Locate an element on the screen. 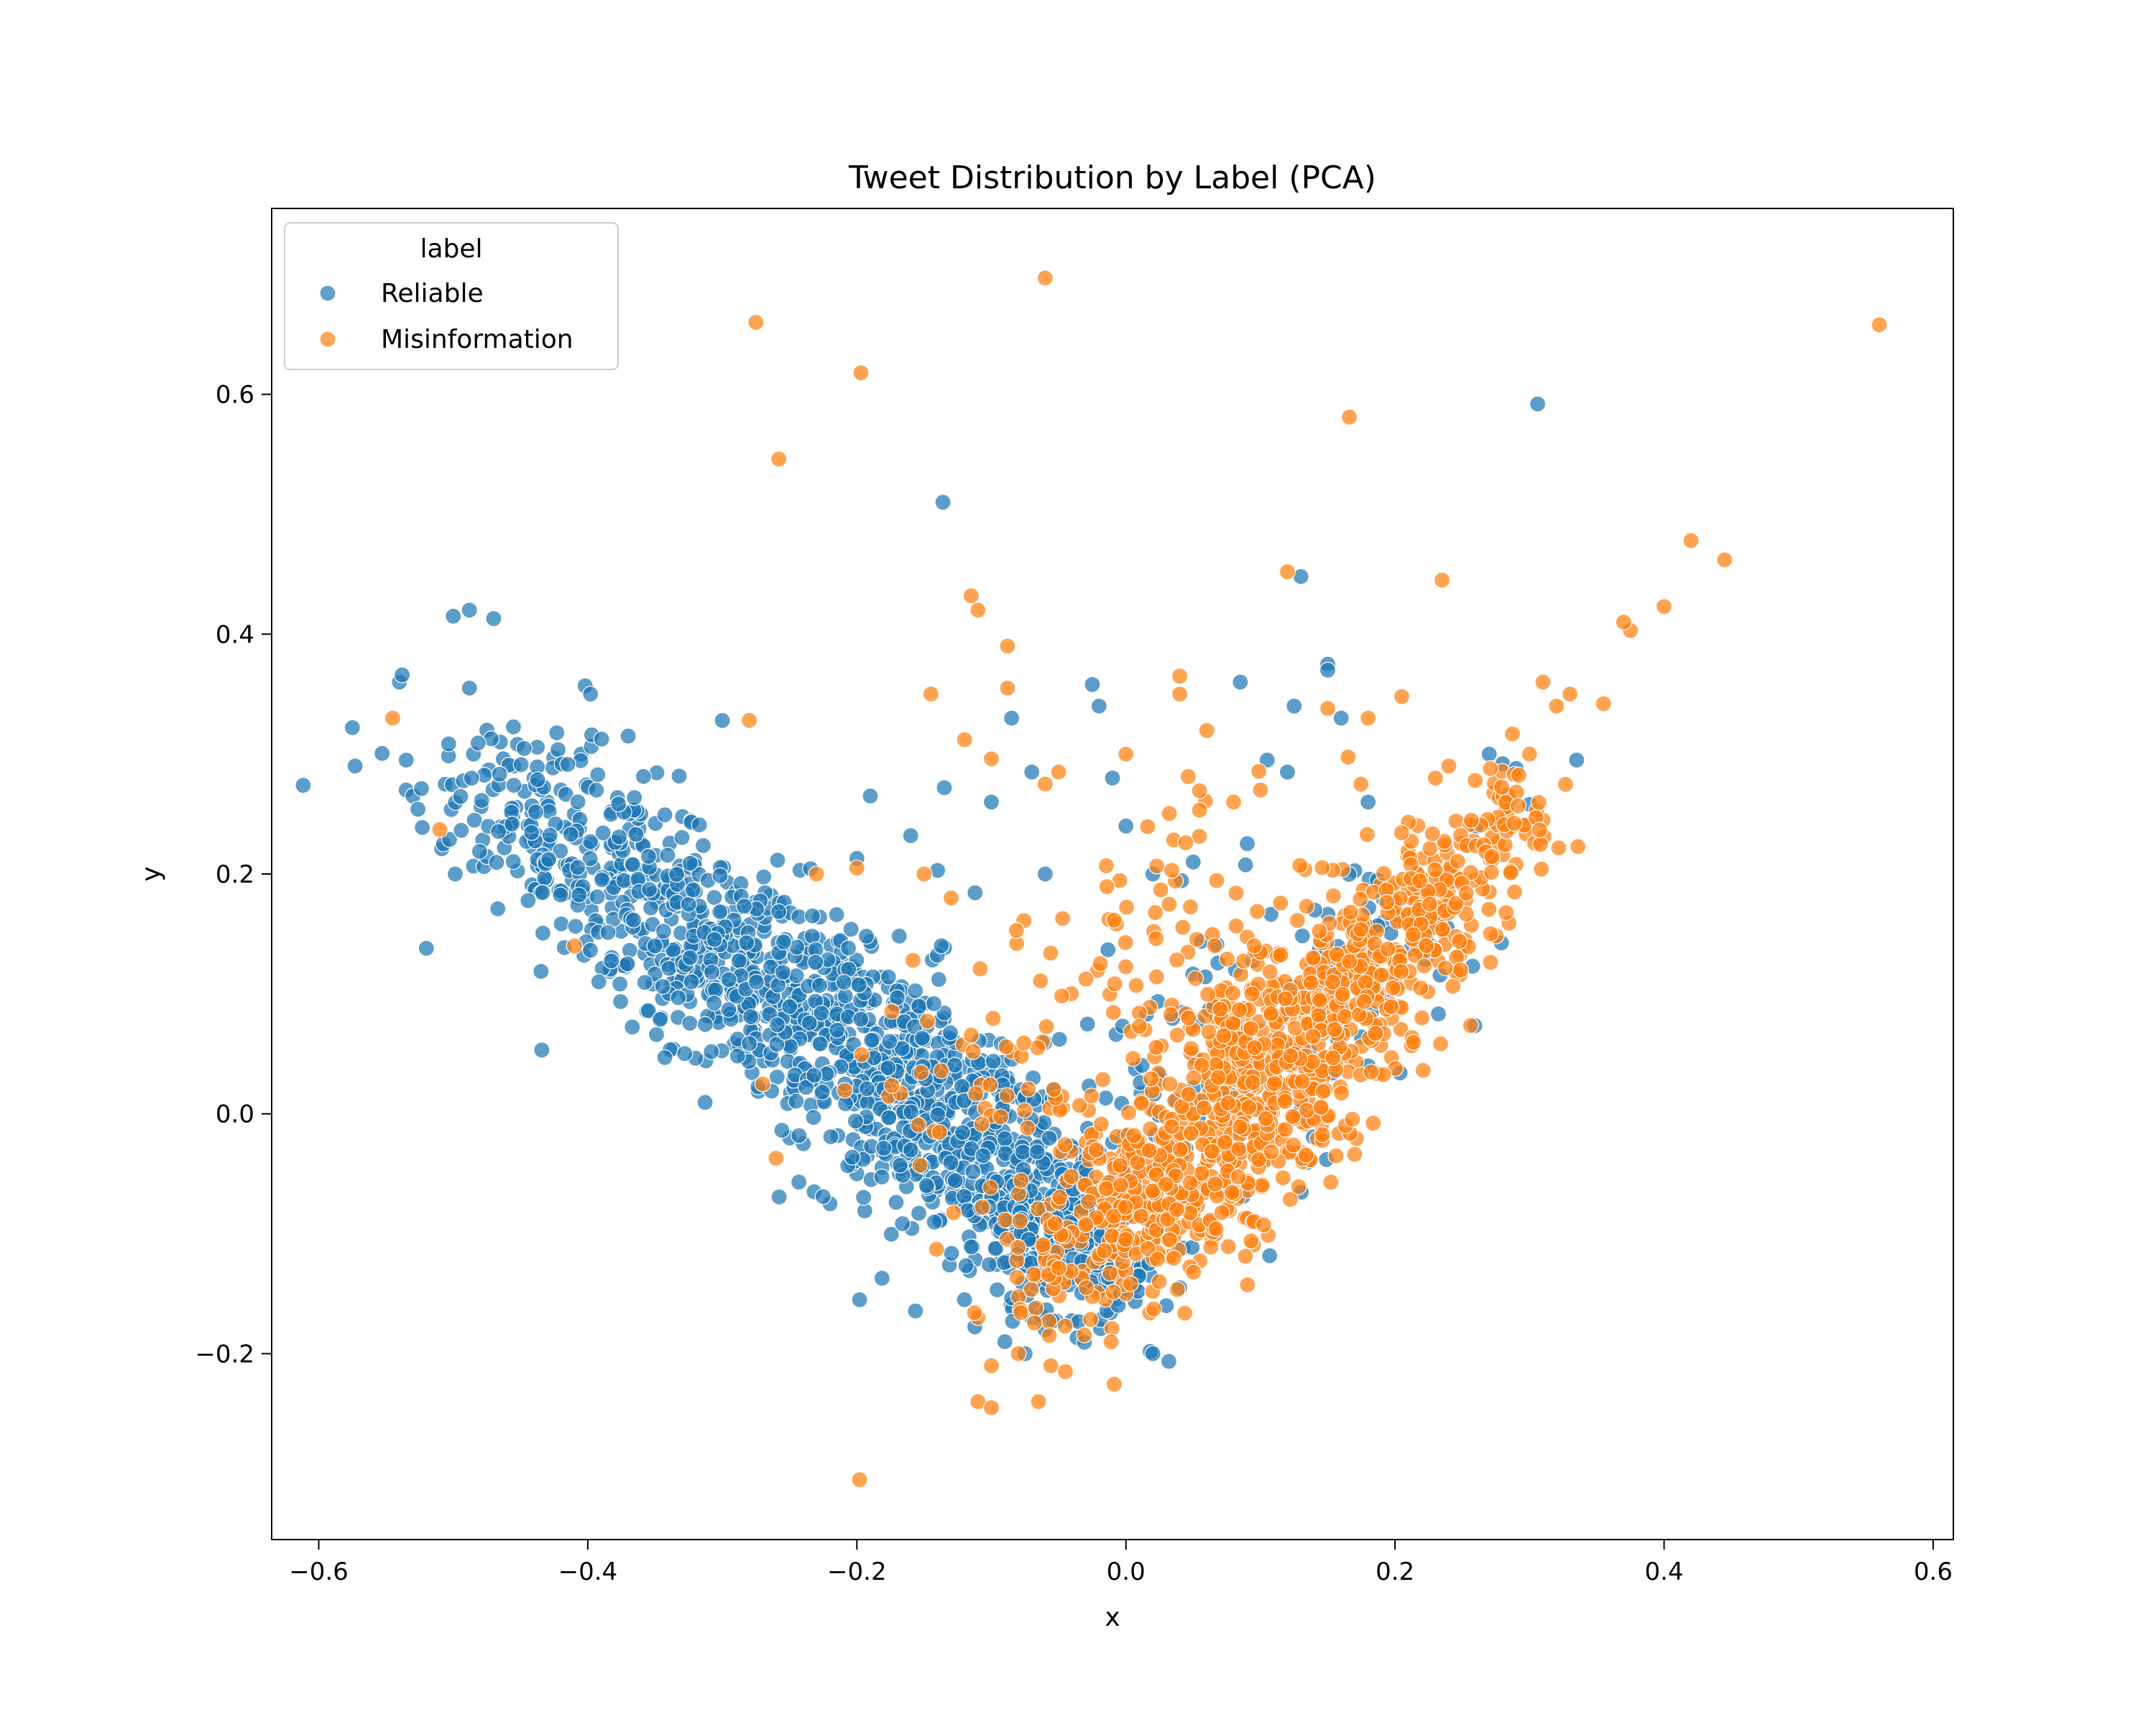  x-tick-label: 0.4 is located at coordinates (1664, 1572).